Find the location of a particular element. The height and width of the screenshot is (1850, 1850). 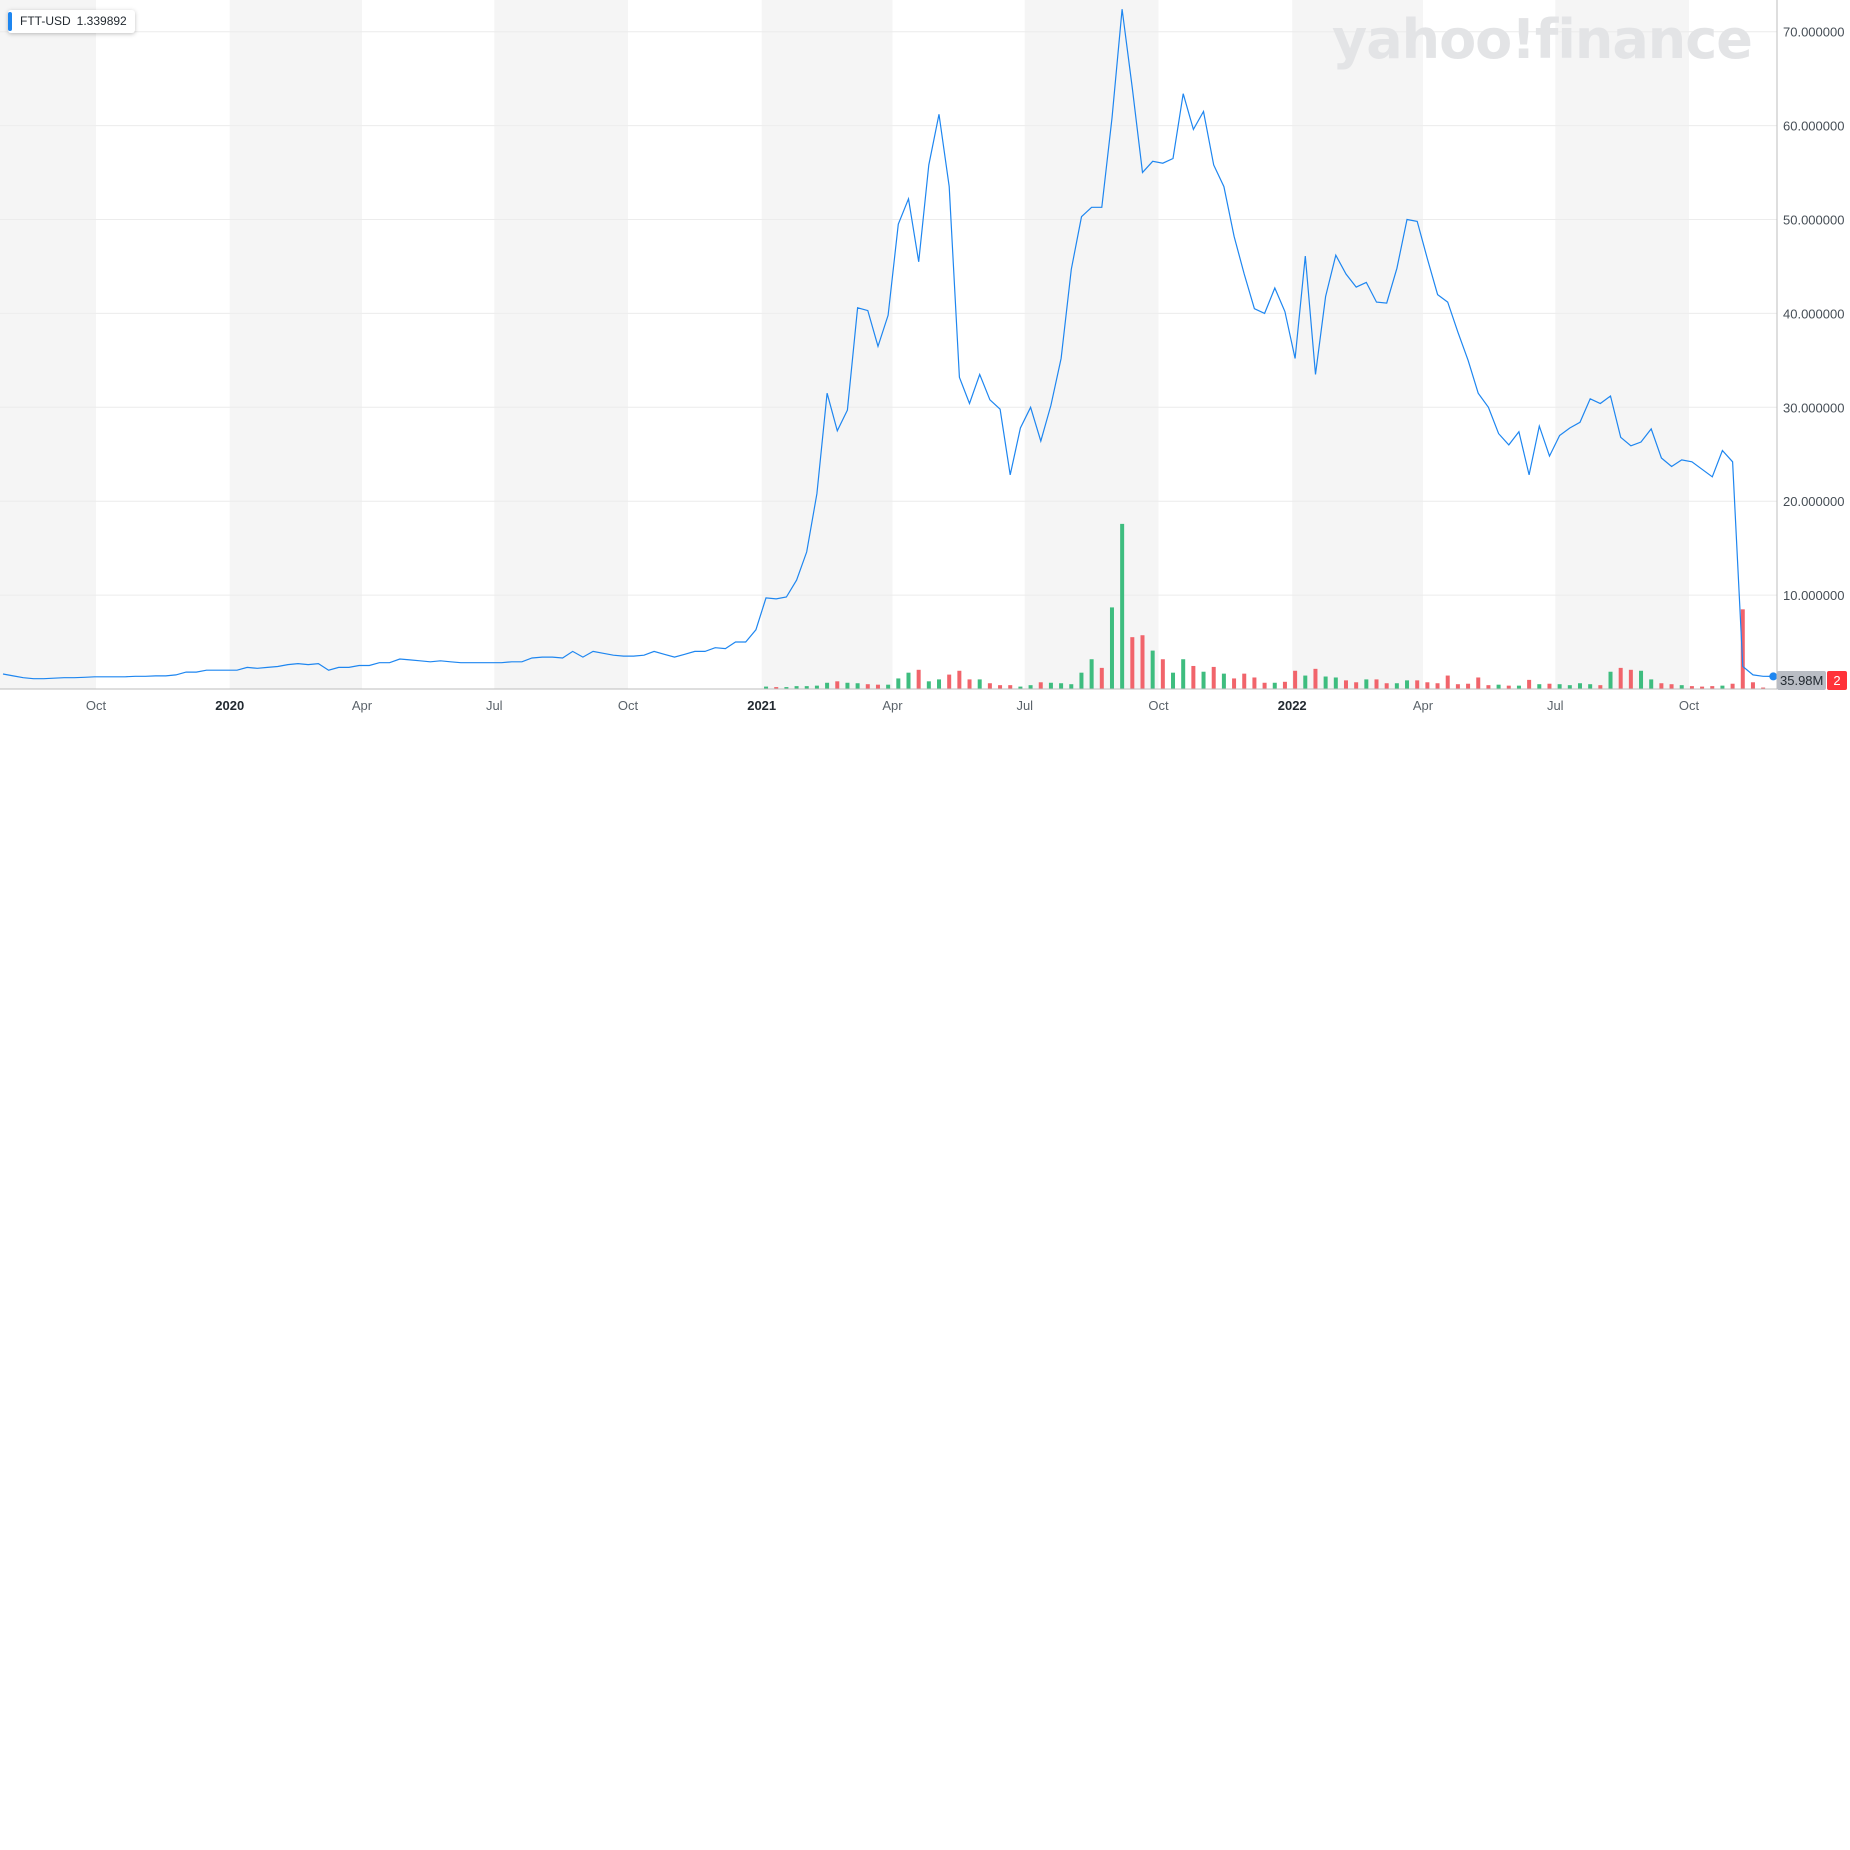

y-tick-label: 20.000000 is located at coordinates (1813, 501).